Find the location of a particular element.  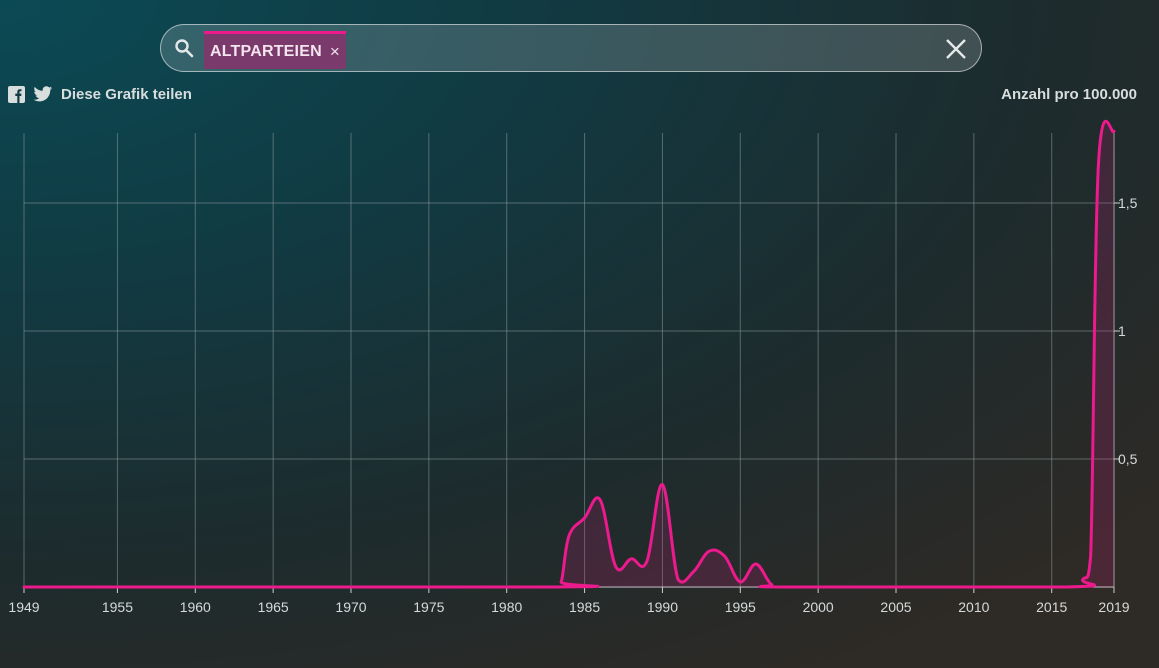

x-tick-label: 1949 is located at coordinates (23, 607).